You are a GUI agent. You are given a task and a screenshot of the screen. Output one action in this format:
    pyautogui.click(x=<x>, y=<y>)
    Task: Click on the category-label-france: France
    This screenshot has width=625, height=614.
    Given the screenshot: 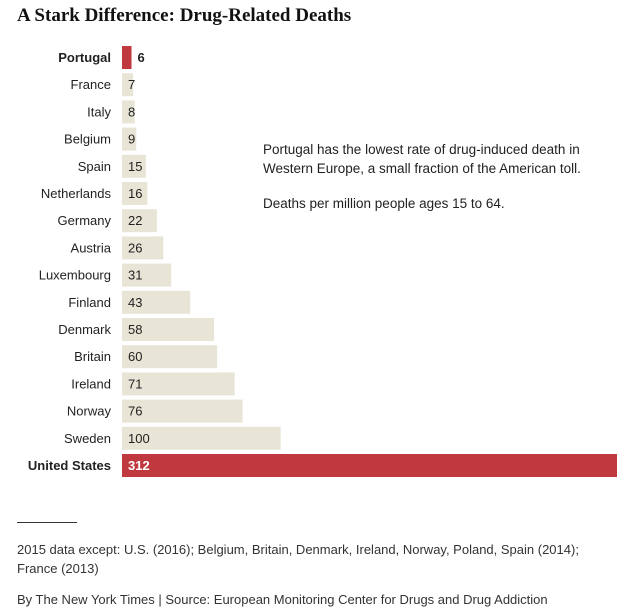 What is the action you would take?
    pyautogui.click(x=91, y=84)
    